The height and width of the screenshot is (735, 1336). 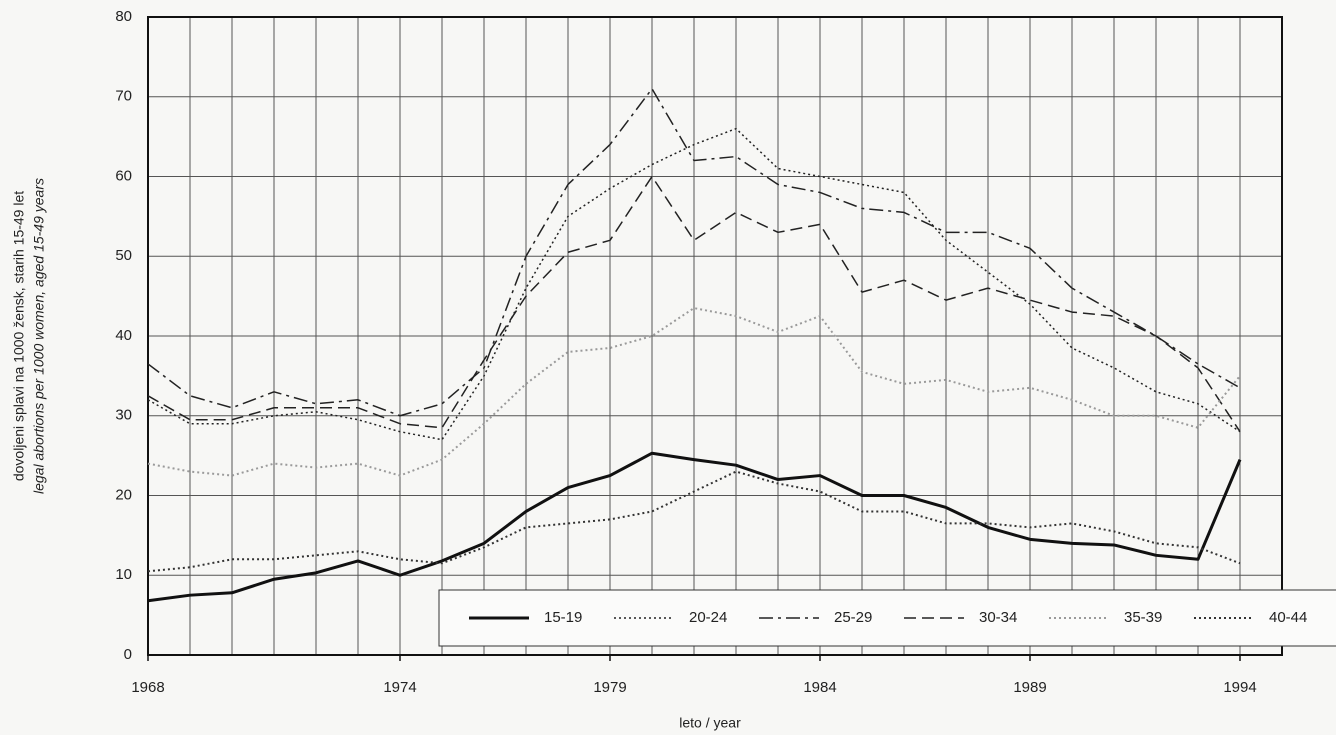 What do you see at coordinates (399, 687) in the screenshot?
I see `x-tick-label: 1974` at bounding box center [399, 687].